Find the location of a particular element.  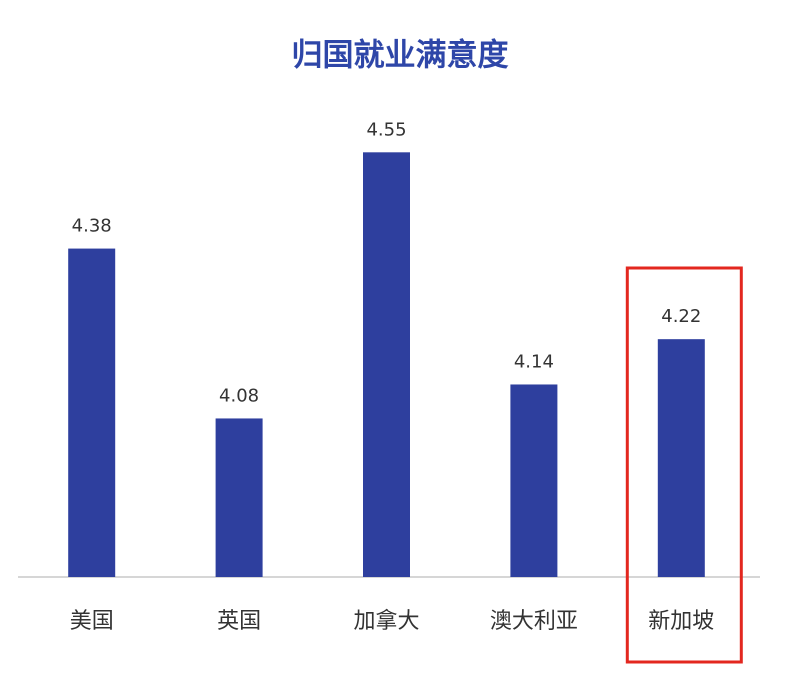

highlight-box is located at coordinates (684, 465).